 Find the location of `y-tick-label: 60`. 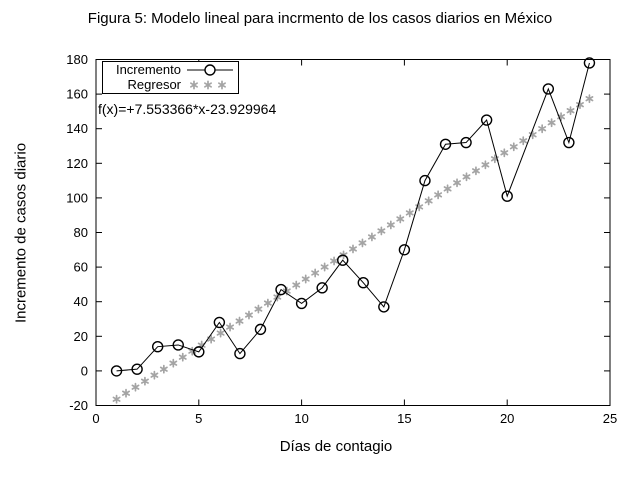

y-tick-label: 60 is located at coordinates (81, 267).